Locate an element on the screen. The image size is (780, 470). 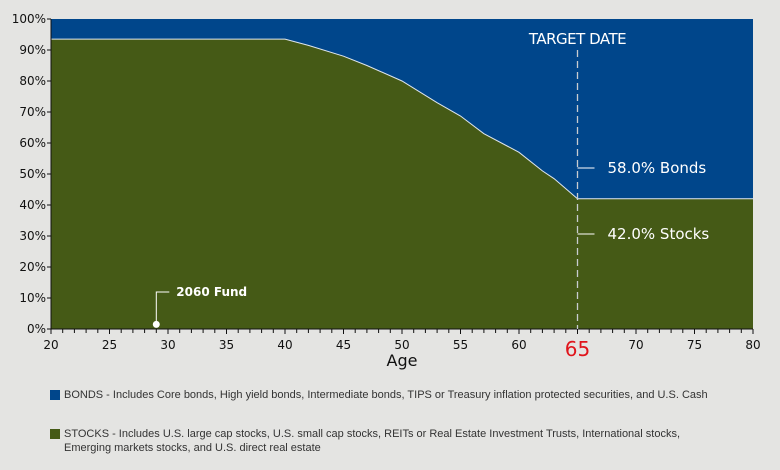
x-tick-label: 55 is located at coordinates (460, 345).